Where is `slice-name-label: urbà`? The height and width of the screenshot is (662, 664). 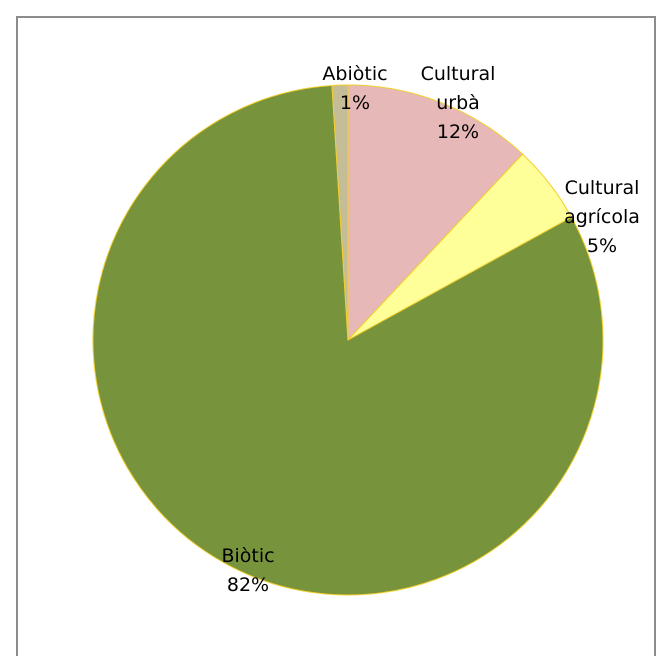 slice-name-label: urbà is located at coordinates (458, 103).